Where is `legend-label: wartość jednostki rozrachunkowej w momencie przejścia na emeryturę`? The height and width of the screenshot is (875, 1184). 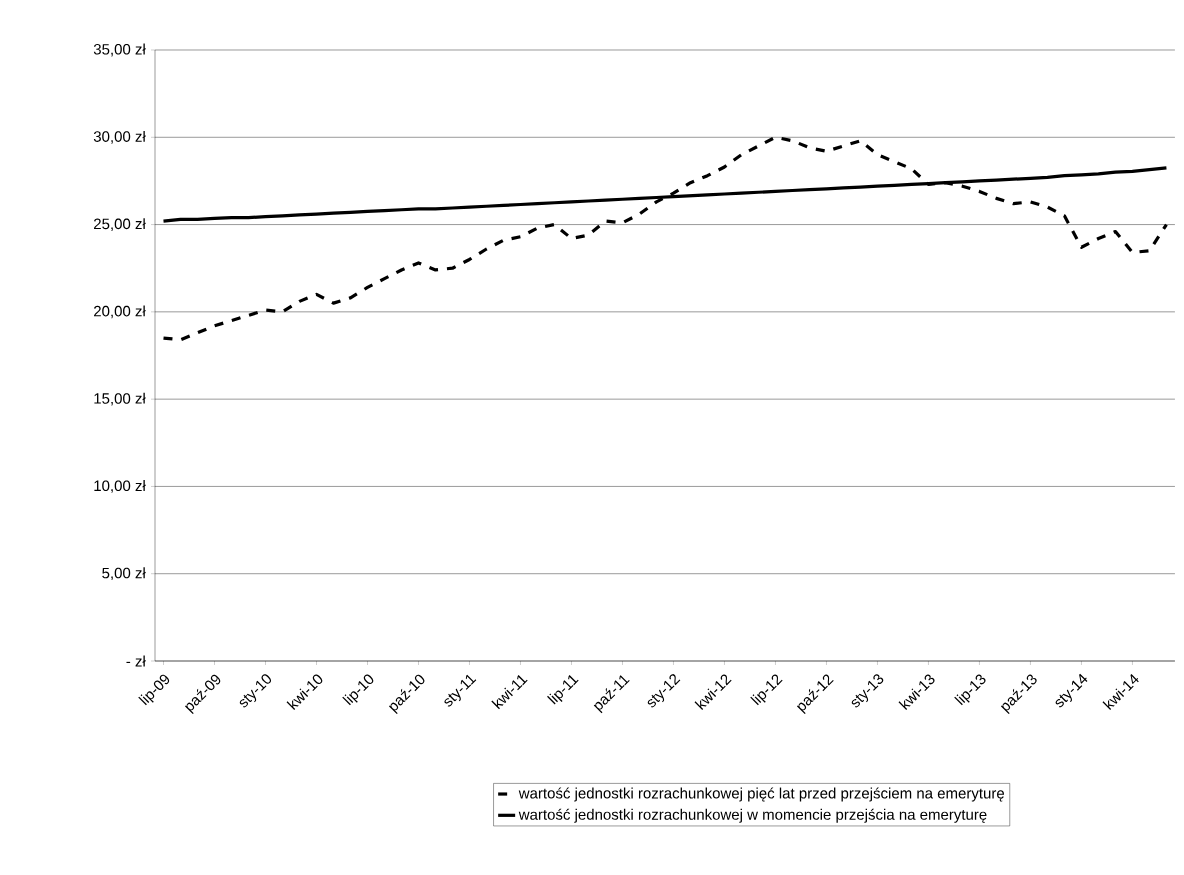 legend-label: wartość jednostki rozrachunkowej w momencie przejścia na emeryturę is located at coordinates (752, 815).